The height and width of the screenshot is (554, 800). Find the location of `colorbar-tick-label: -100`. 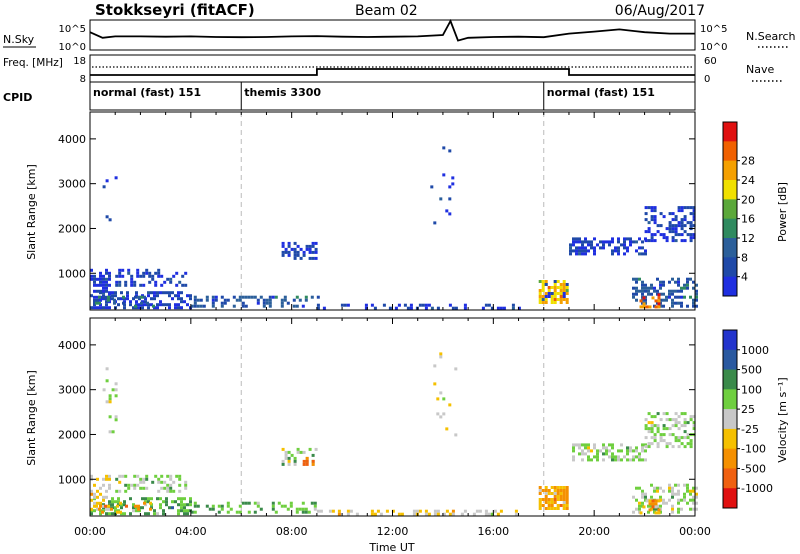

colorbar-tick-label: -100 is located at coordinates (753, 449).